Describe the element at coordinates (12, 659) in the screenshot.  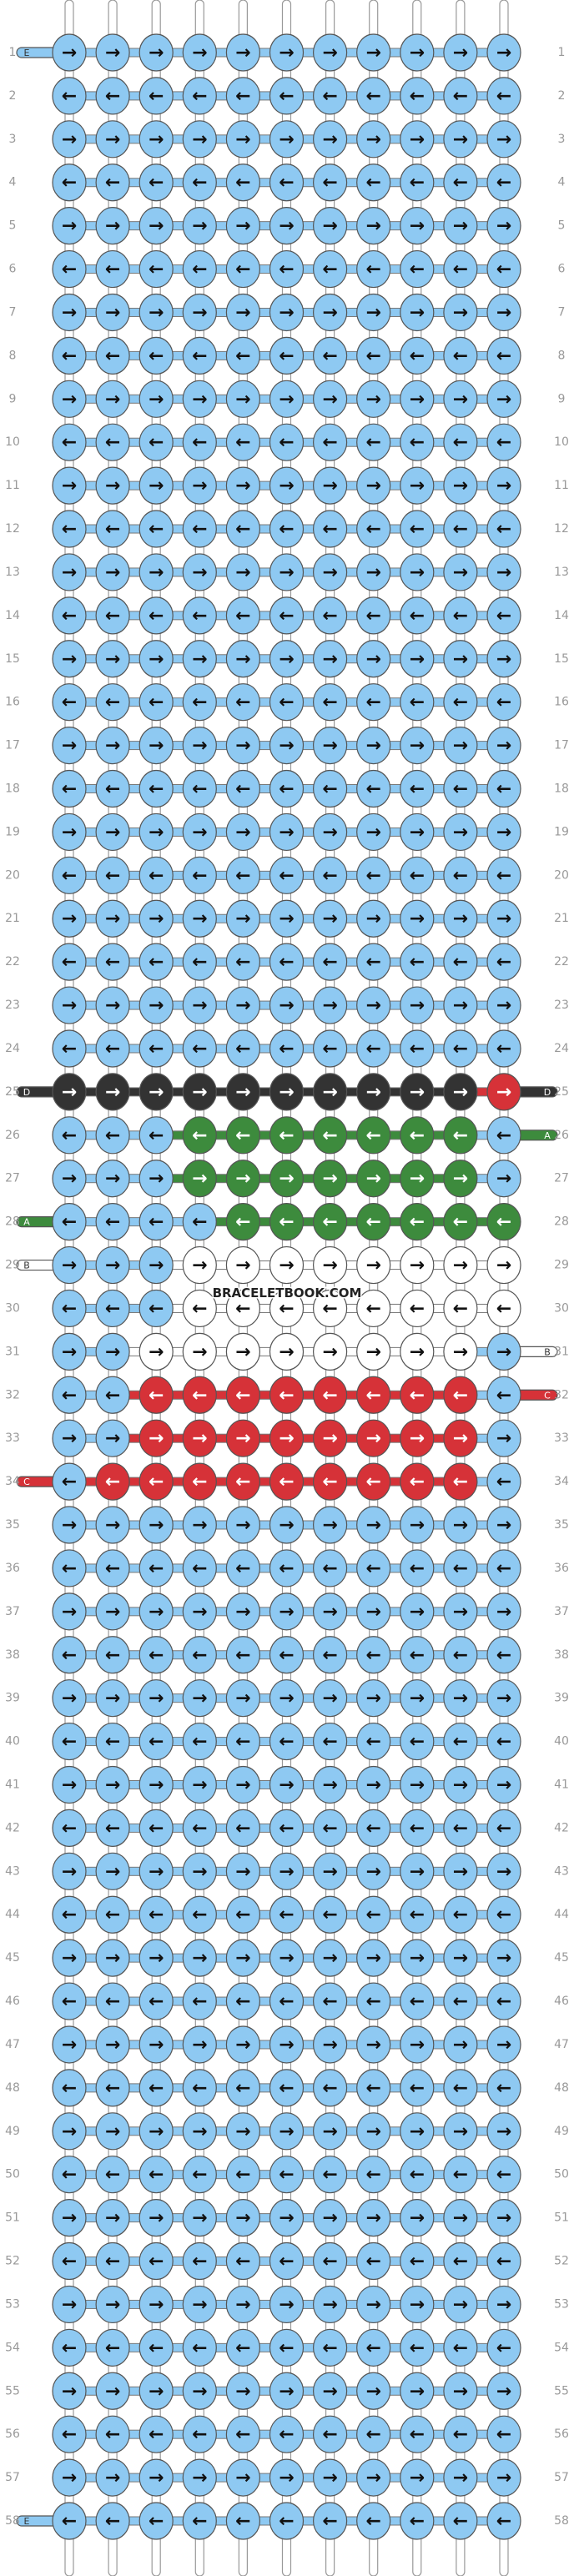
I see `row-number: 15` at that location.